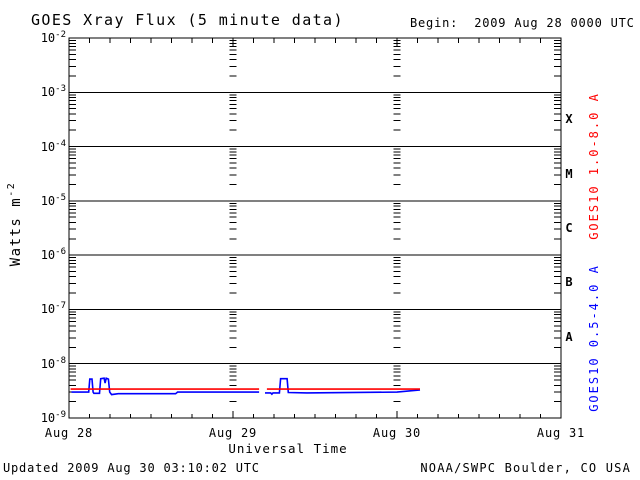 The image size is (640, 480). What do you see at coordinates (53, 363) in the screenshot?
I see `y-tick-label: 10⁻⁸` at bounding box center [53, 363].